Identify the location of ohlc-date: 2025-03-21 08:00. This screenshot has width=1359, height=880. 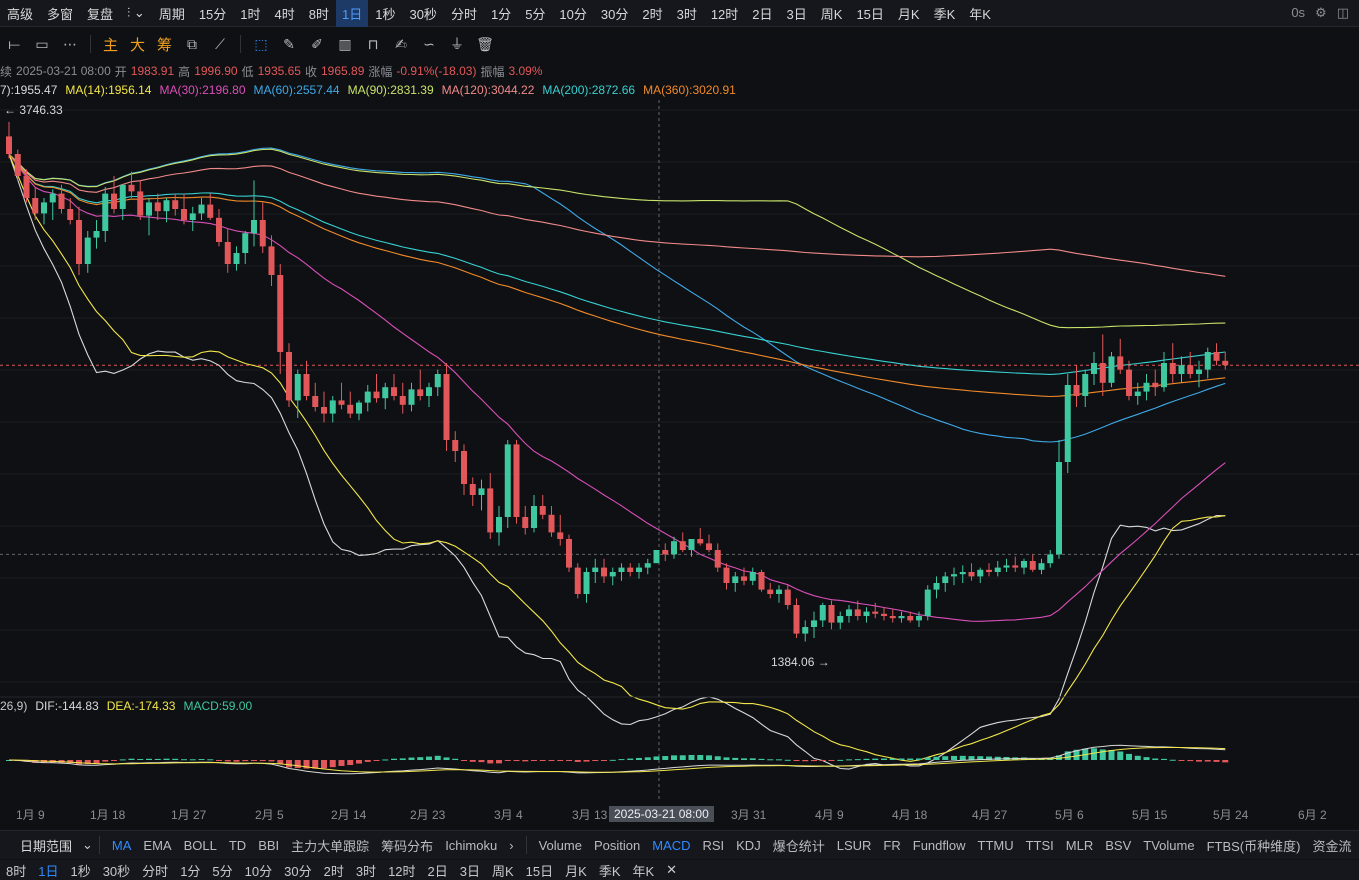
(63, 71).